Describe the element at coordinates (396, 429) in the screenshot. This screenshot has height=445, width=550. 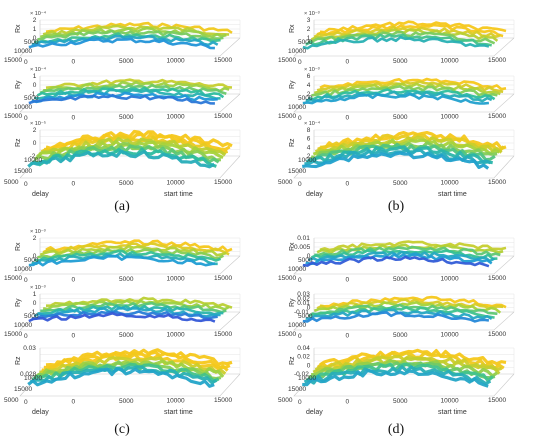
I see `subfigure-caption: (d)` at that location.